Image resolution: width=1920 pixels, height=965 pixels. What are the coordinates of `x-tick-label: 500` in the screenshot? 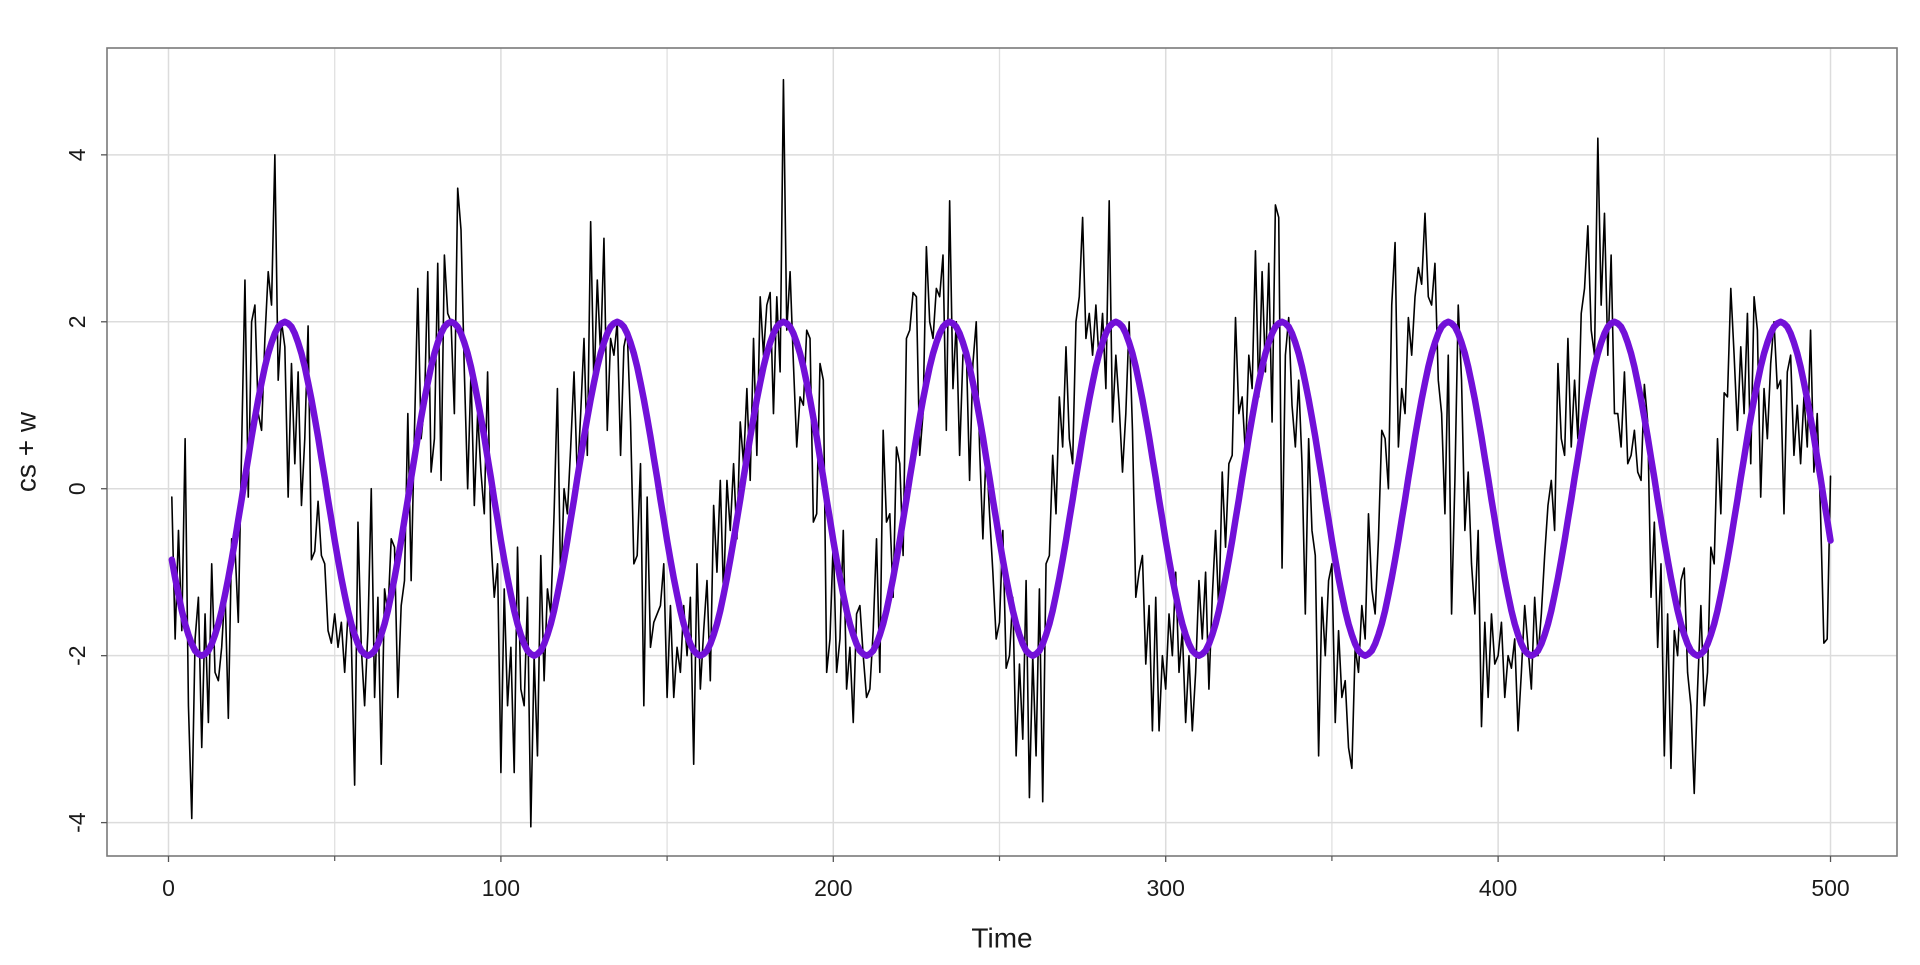 It's located at (1830, 888).